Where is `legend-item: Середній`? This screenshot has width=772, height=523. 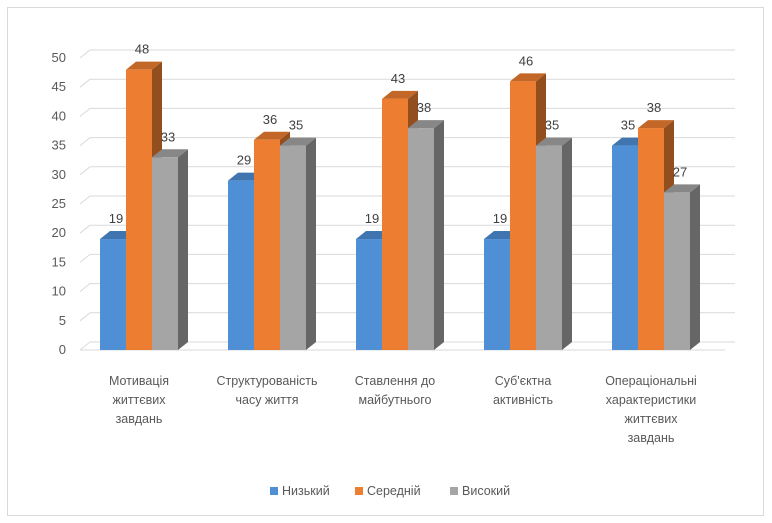 legend-item: Середній is located at coordinates (388, 491).